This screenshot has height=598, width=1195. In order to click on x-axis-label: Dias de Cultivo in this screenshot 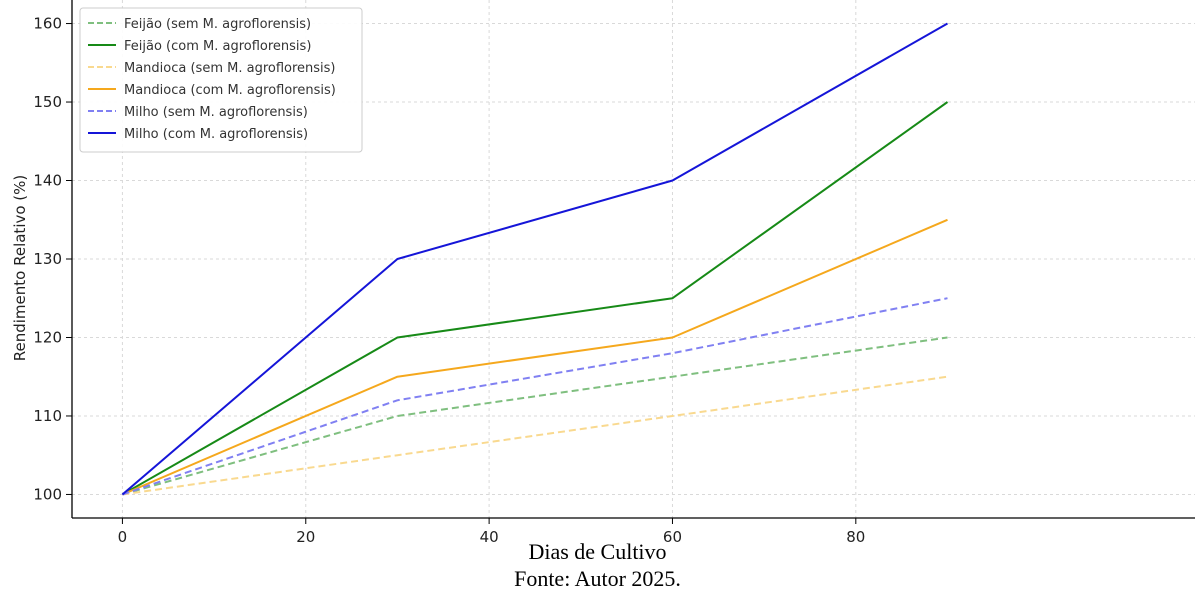, I will do `click(597, 551)`.